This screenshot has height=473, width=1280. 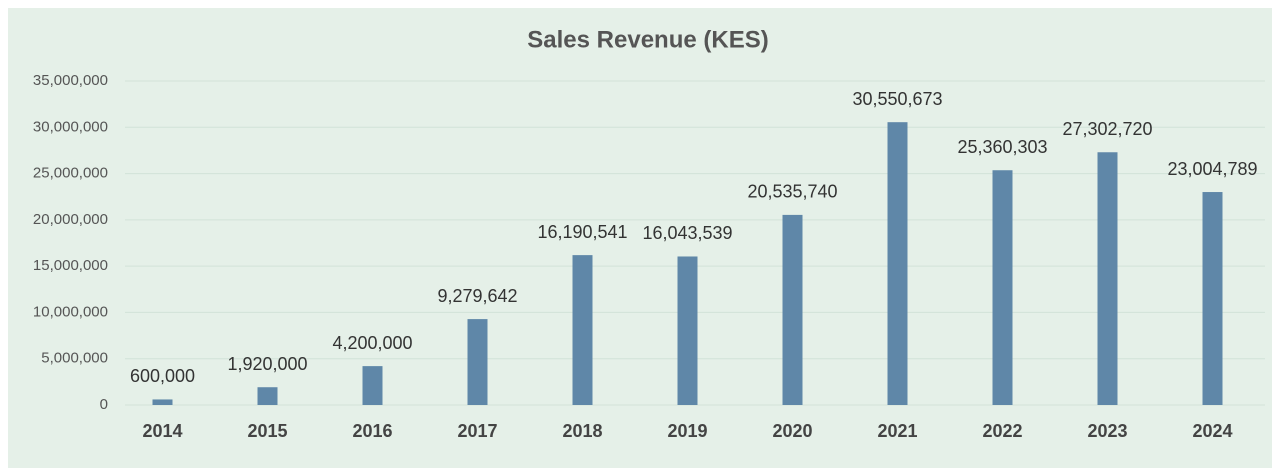 I want to click on y-tick-label: 30,000,000, so click(x=70, y=126).